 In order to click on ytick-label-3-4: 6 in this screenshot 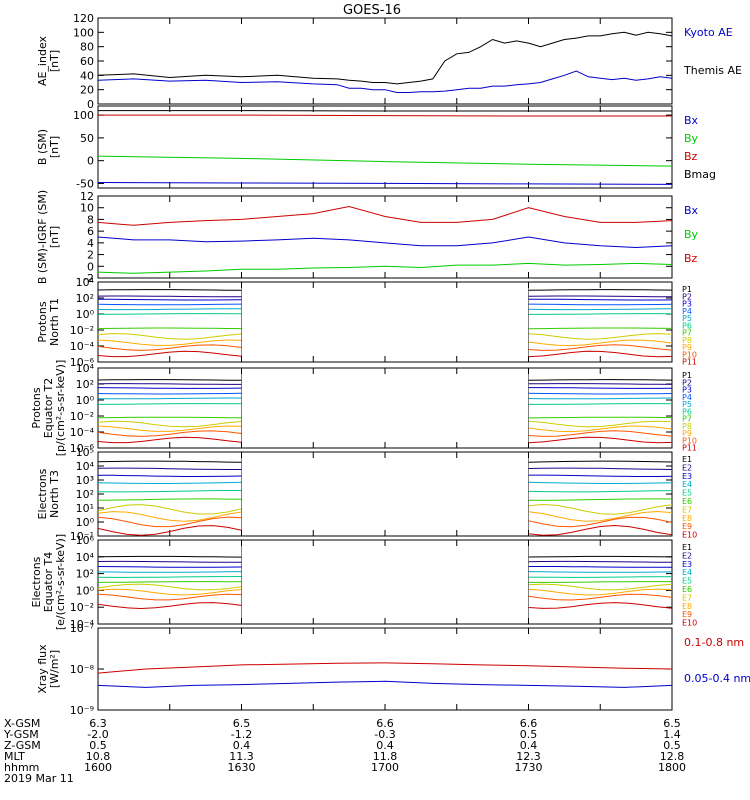, I will do `click(90, 231)`.